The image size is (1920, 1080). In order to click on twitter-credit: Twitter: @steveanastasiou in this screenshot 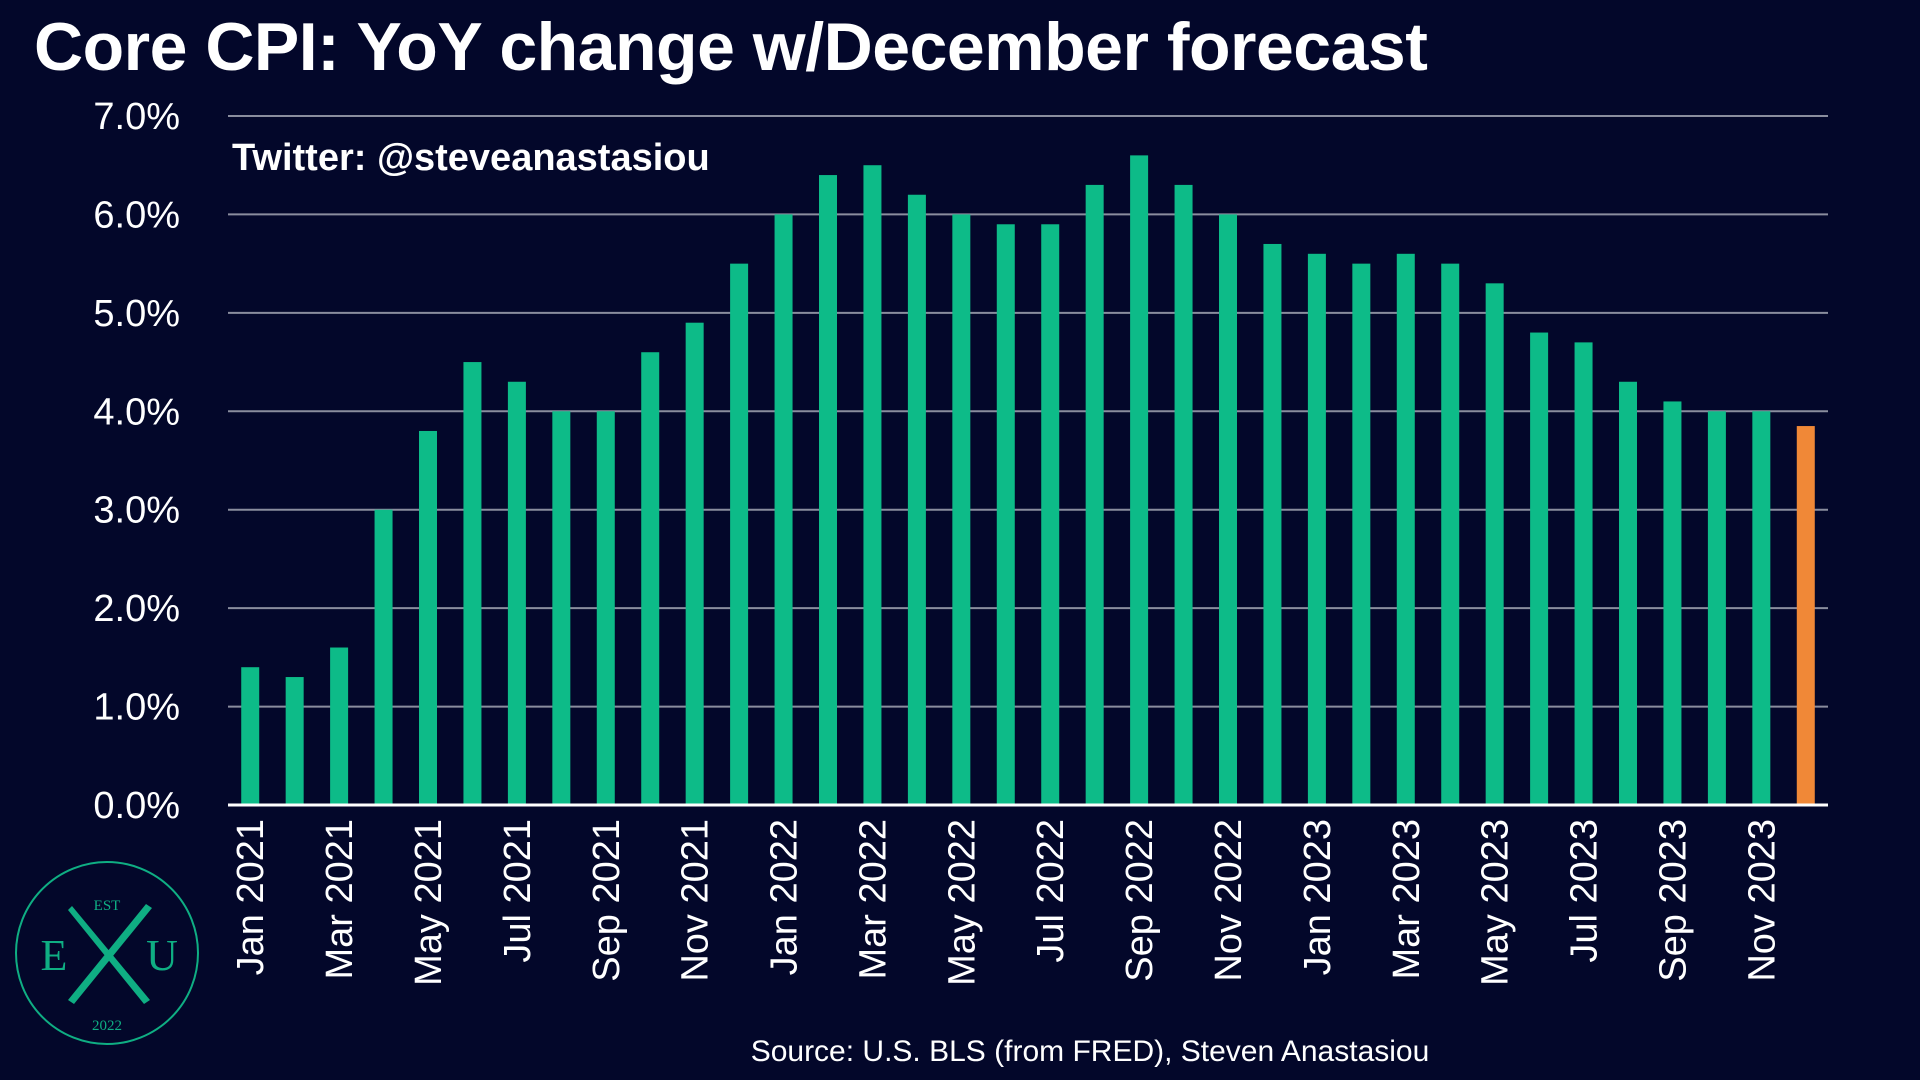, I will do `click(471, 158)`.